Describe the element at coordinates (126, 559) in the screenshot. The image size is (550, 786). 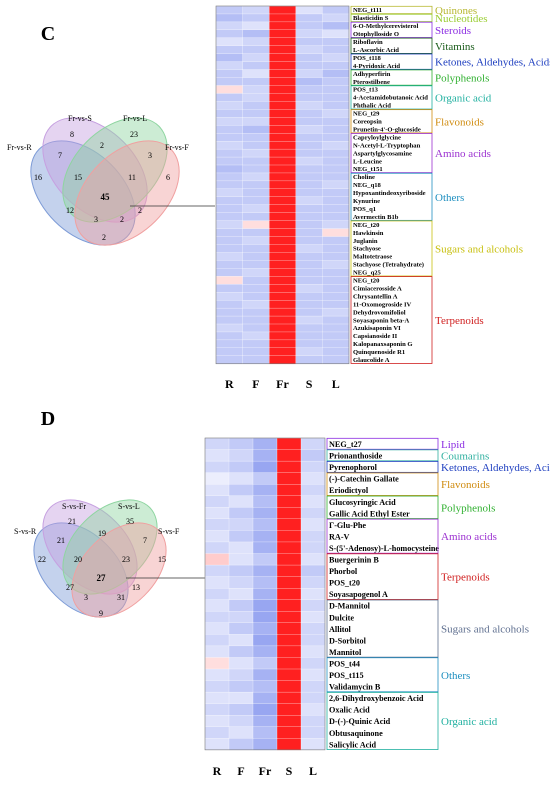
I see `venn-count: 23` at that location.